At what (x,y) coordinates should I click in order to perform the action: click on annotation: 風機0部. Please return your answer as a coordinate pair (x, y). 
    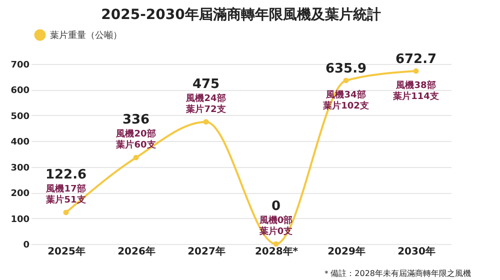
    Looking at the image, I should click on (275, 220).